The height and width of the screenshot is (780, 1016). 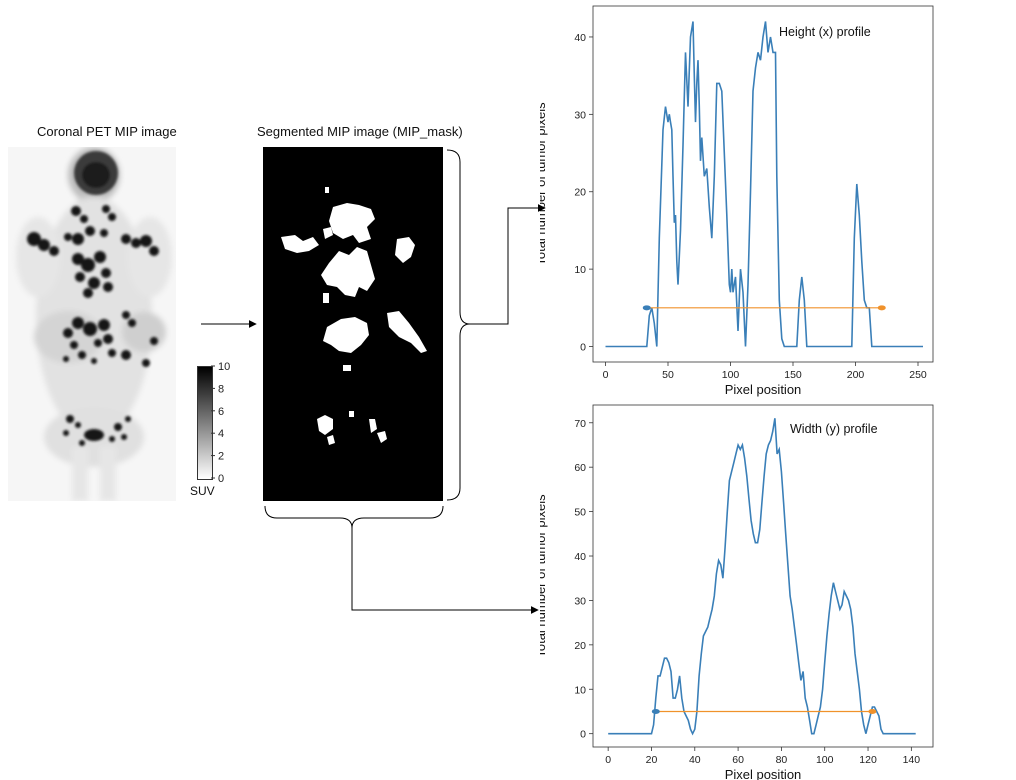 I want to click on x-tick-label: 140, so click(x=912, y=760).